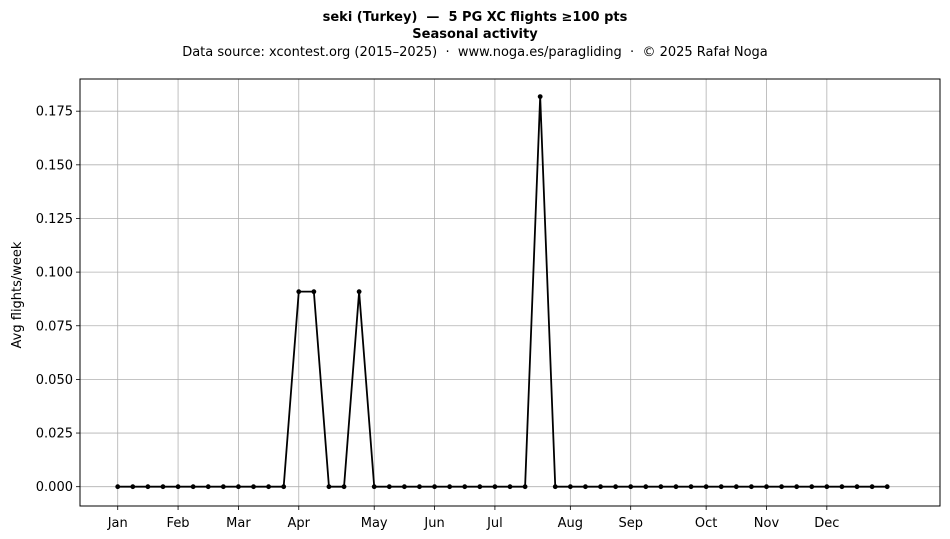  I want to click on y-tick-label: 0.050, so click(54, 380).